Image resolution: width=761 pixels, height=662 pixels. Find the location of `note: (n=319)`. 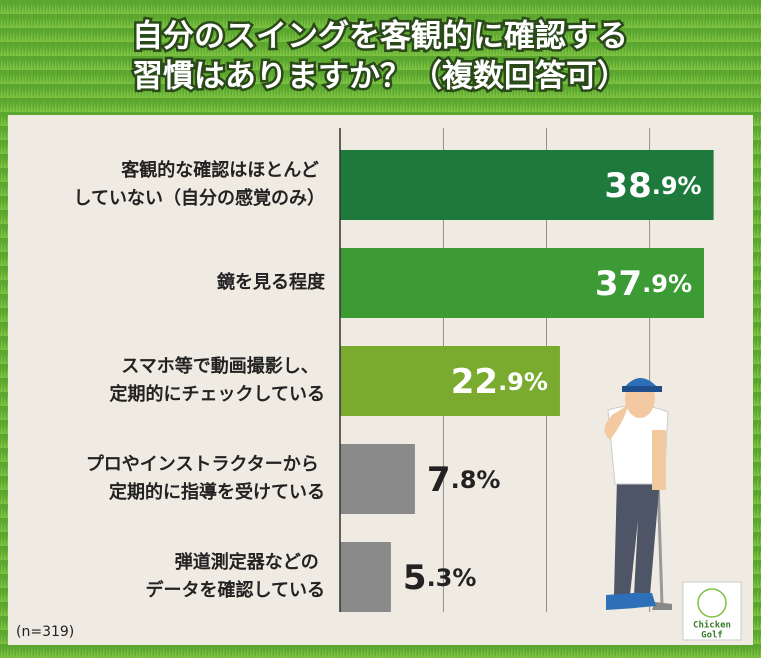

note: (n=319) is located at coordinates (45, 632).